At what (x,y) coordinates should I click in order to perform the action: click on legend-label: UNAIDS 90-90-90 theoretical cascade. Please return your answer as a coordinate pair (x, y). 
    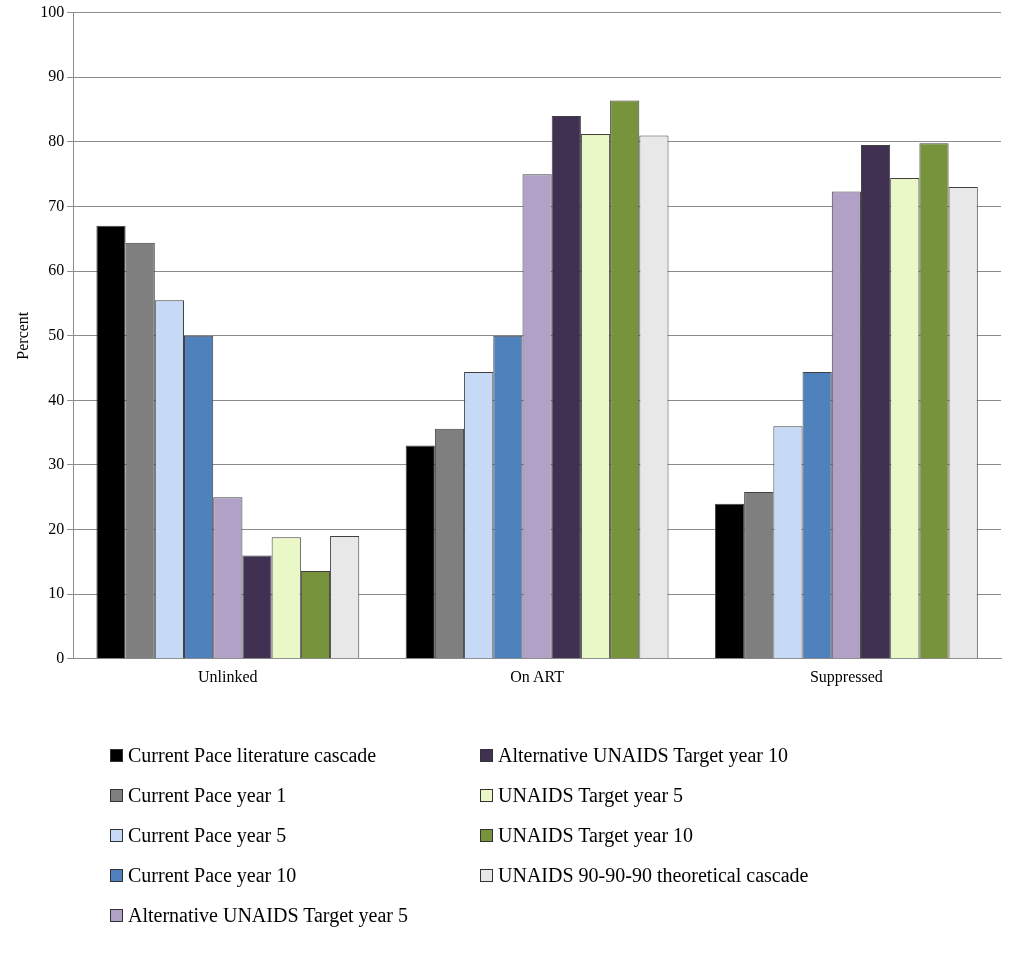
    Looking at the image, I should click on (653, 875).